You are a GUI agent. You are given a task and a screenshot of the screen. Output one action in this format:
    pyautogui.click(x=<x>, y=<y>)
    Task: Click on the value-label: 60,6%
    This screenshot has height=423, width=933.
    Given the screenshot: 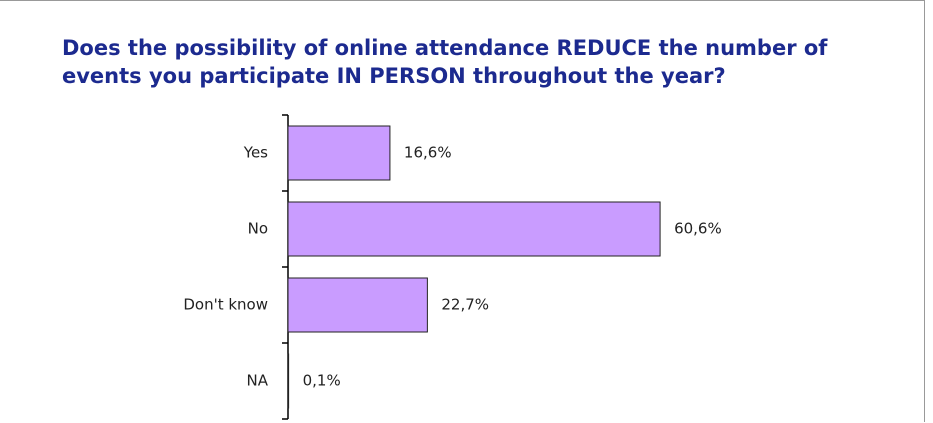 What is the action you would take?
    pyautogui.click(x=698, y=229)
    